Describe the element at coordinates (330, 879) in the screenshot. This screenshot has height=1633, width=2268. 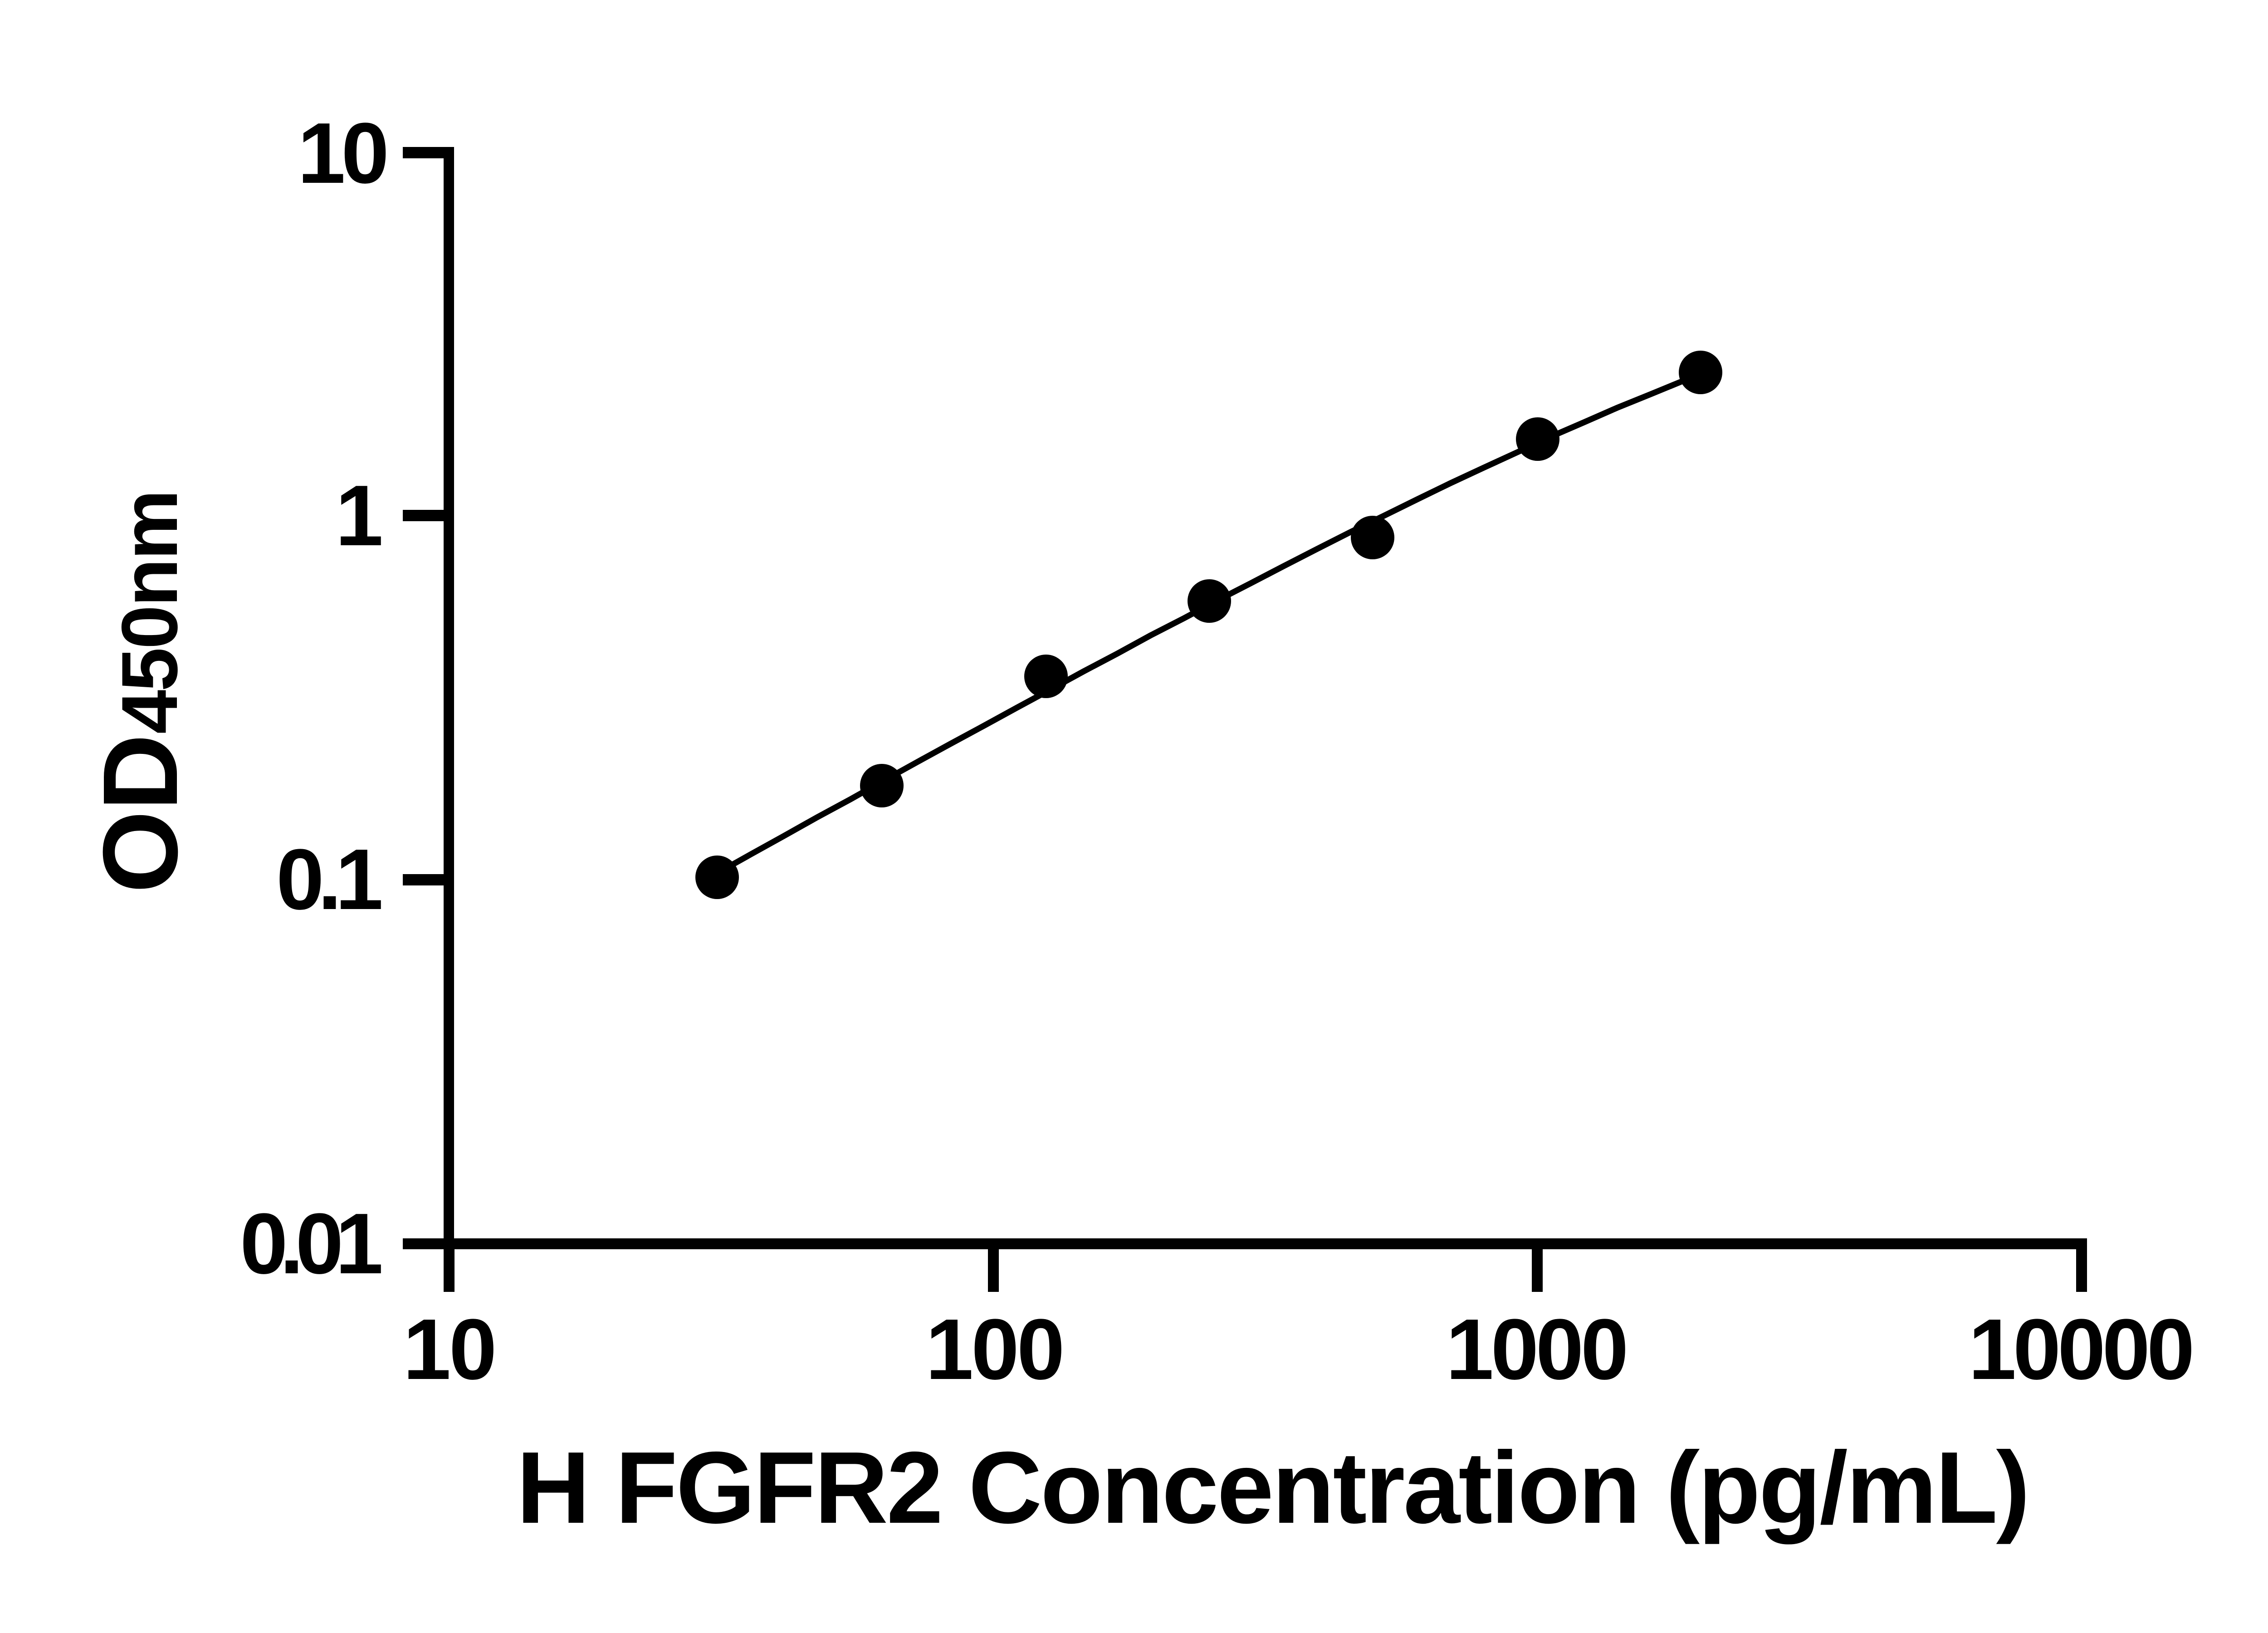
I see `svg-text: 0.1` at that location.